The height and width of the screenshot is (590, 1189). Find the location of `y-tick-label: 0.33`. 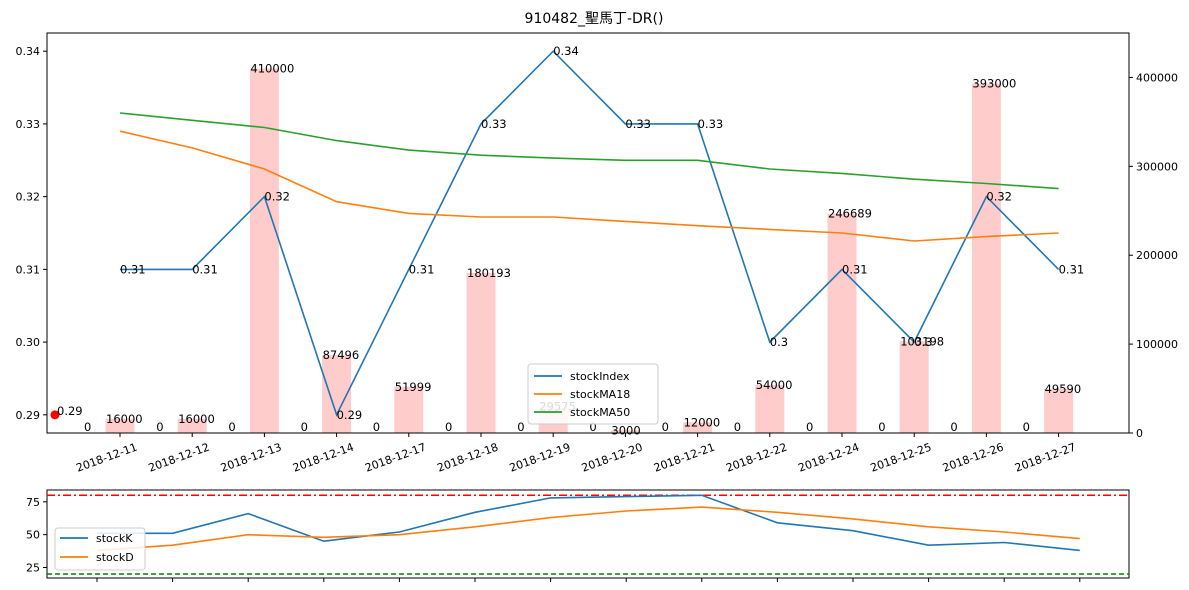

y-tick-label: 0.33 is located at coordinates (28, 124).